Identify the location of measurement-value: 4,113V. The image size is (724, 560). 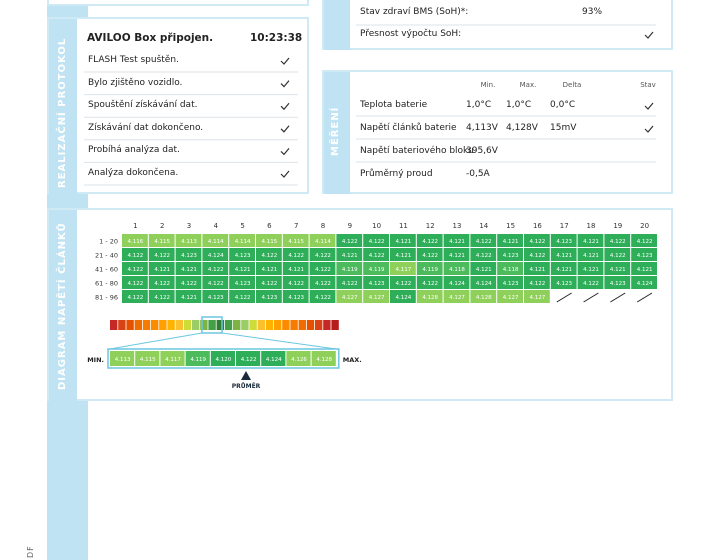
(482, 128).